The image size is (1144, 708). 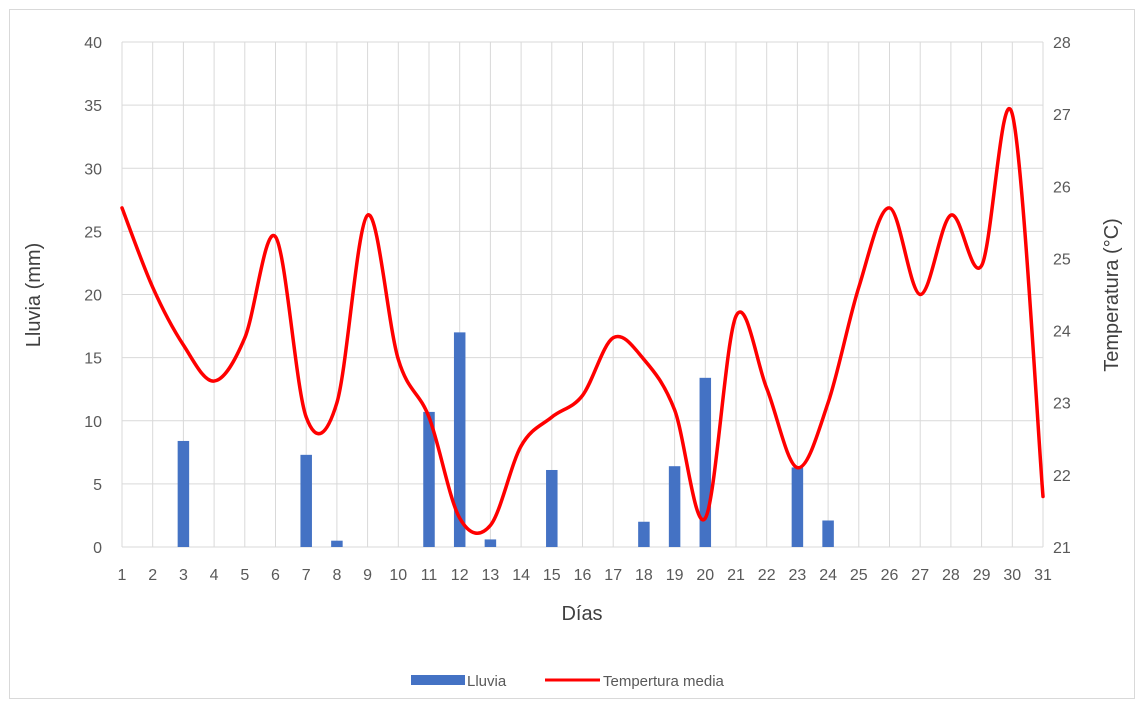 I want to click on x-tick-label-7: 7, so click(x=306, y=575).